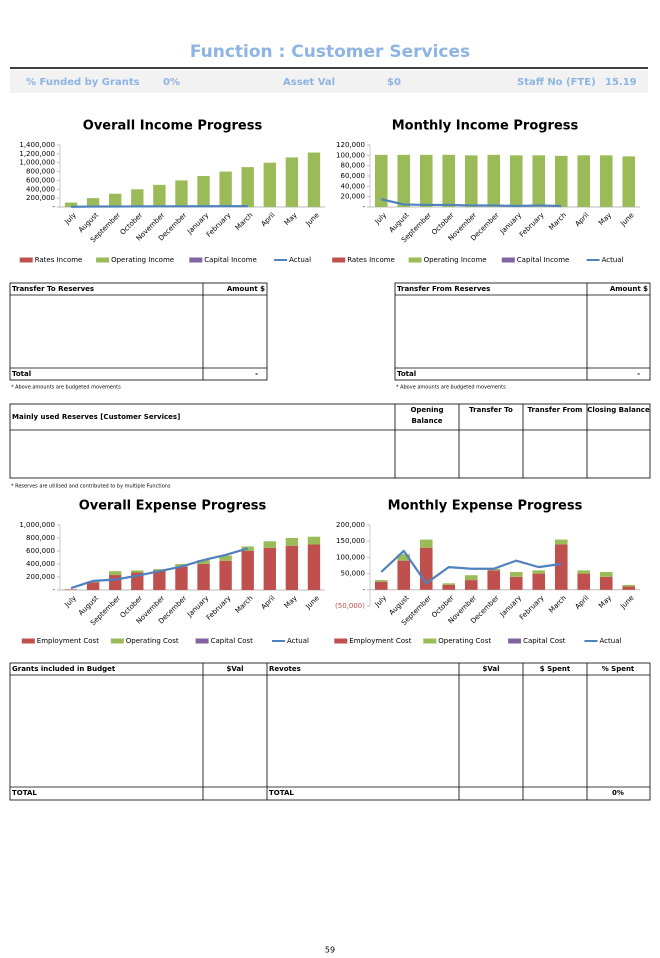 Image resolution: width=660 pixels, height=958 pixels. What do you see at coordinates (152, 641) in the screenshot?
I see `legend-label: Operating Cost` at bounding box center [152, 641].